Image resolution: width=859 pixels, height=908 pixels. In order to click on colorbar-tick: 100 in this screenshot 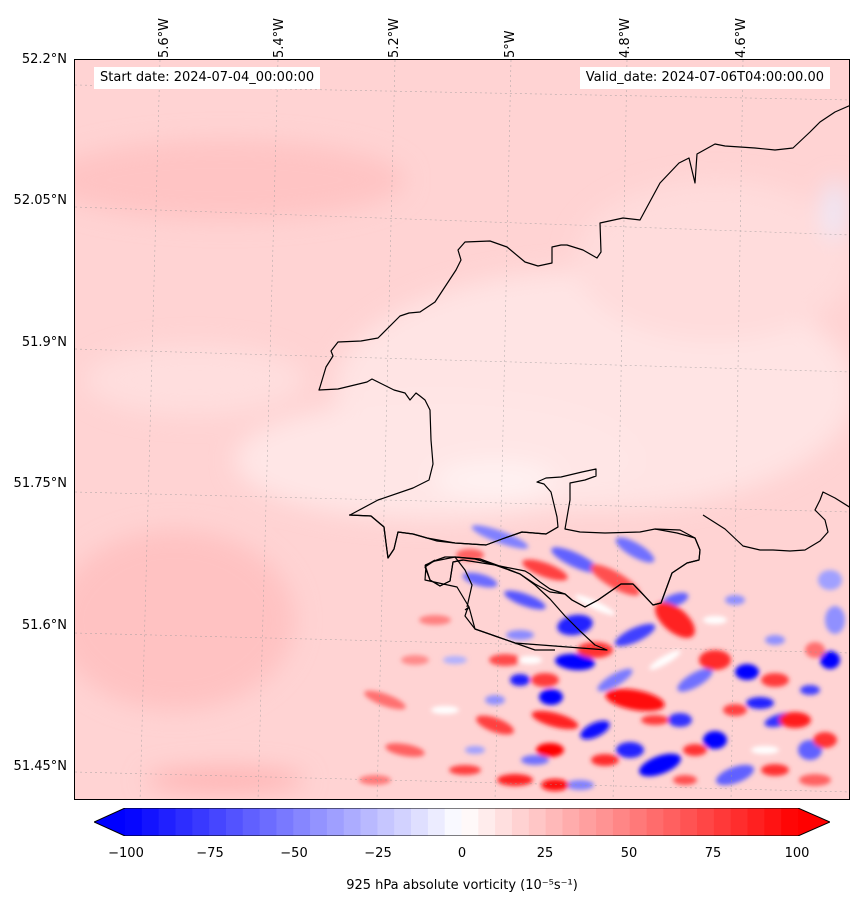, I will do `click(797, 853)`.